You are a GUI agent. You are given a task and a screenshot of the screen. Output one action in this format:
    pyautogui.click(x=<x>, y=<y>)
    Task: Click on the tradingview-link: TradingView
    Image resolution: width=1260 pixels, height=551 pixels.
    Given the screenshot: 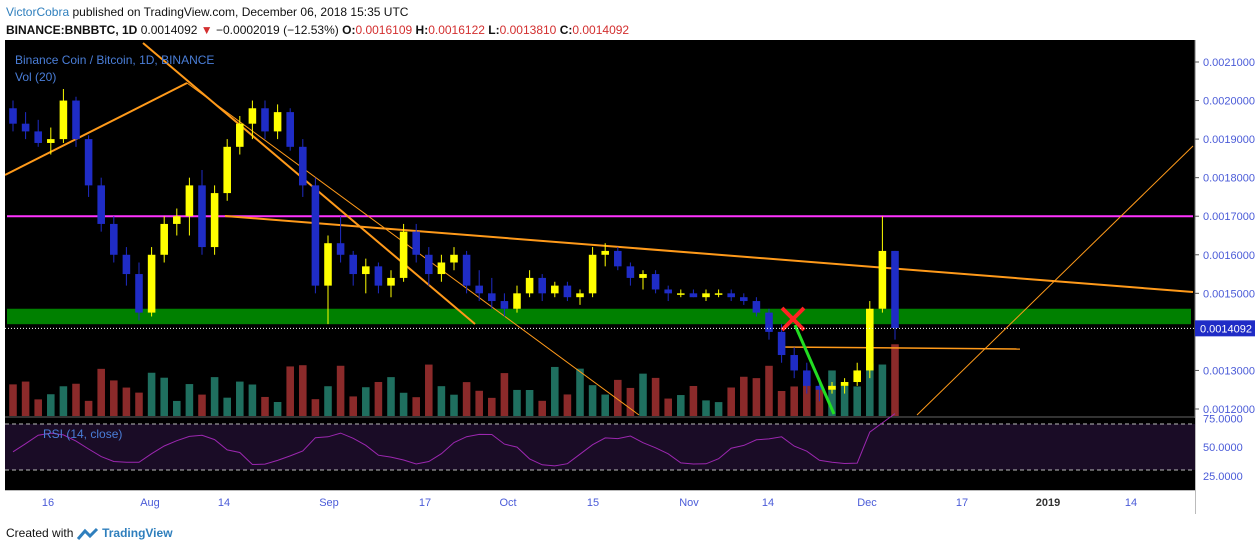 What is the action you would take?
    pyautogui.click(x=137, y=533)
    